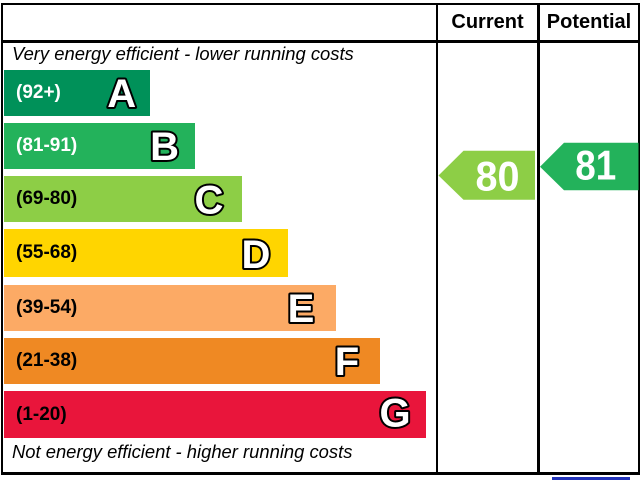  I want to click on svg-text: 80, so click(498, 176).